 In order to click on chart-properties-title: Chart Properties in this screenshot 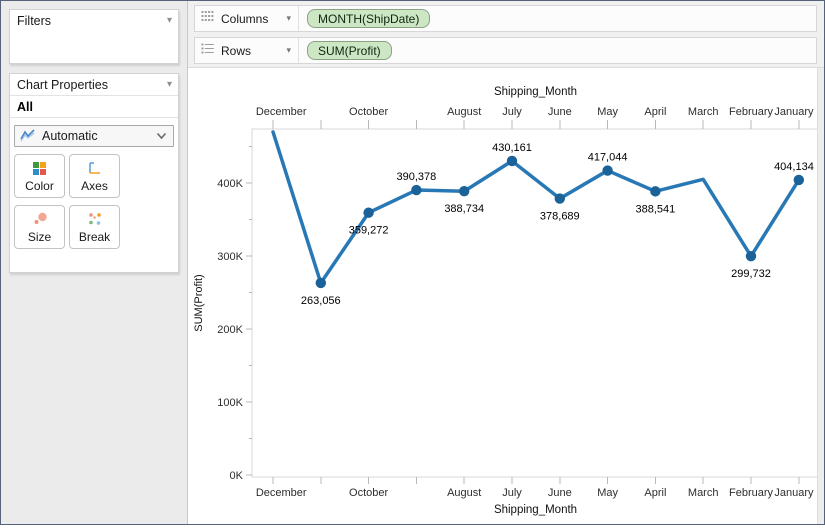, I will do `click(63, 84)`.